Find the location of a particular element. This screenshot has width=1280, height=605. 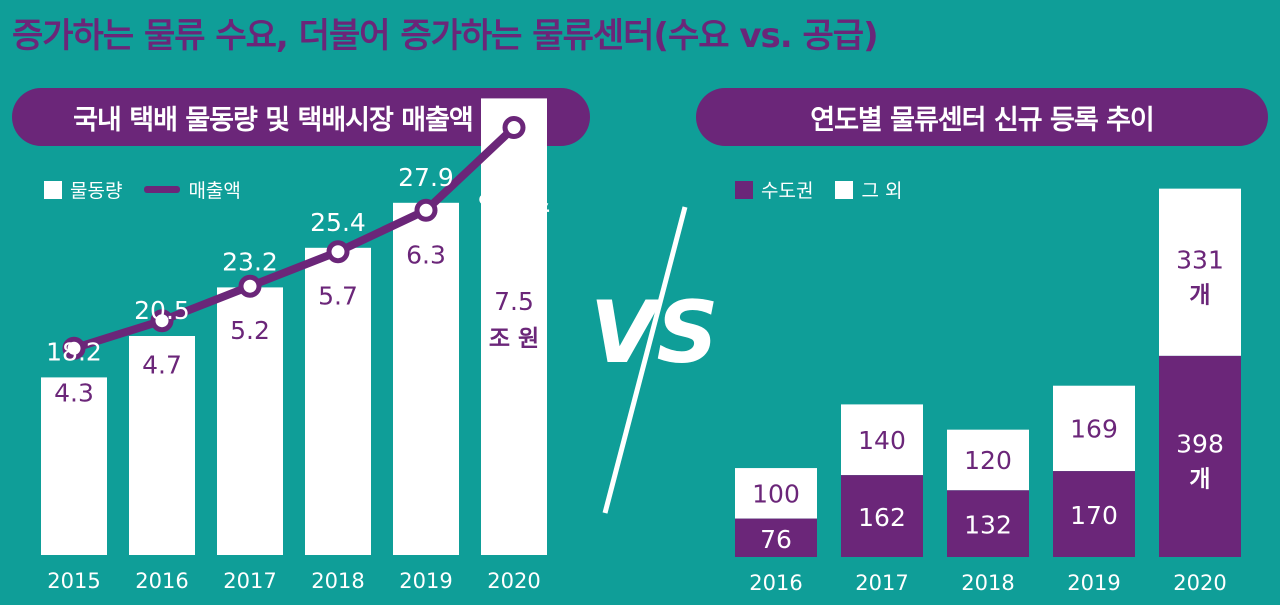

label-revenue-2020: 7.5 is located at coordinates (514, 301).